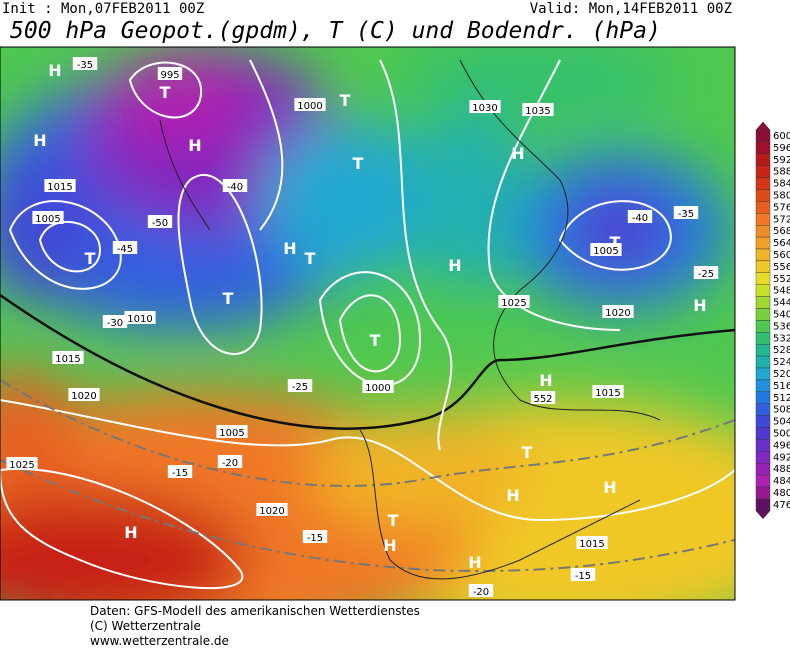  Describe the element at coordinates (781, 350) in the screenshot. I see `colorbar-label: 528` at that location.